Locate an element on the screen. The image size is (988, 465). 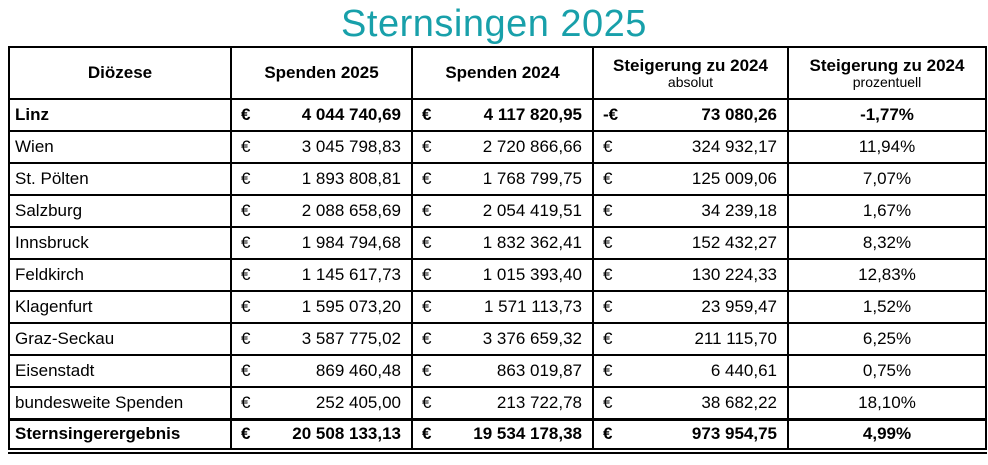
header-steigerung-prozentuell: Steigerung zu 2024 prozentuell is located at coordinates (887, 73).